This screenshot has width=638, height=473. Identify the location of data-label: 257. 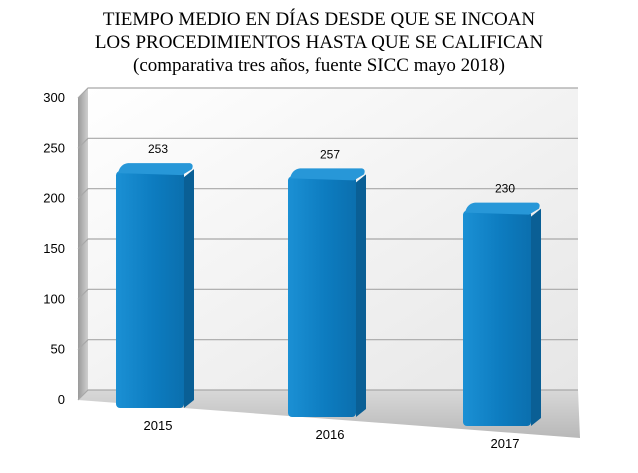
(330, 154).